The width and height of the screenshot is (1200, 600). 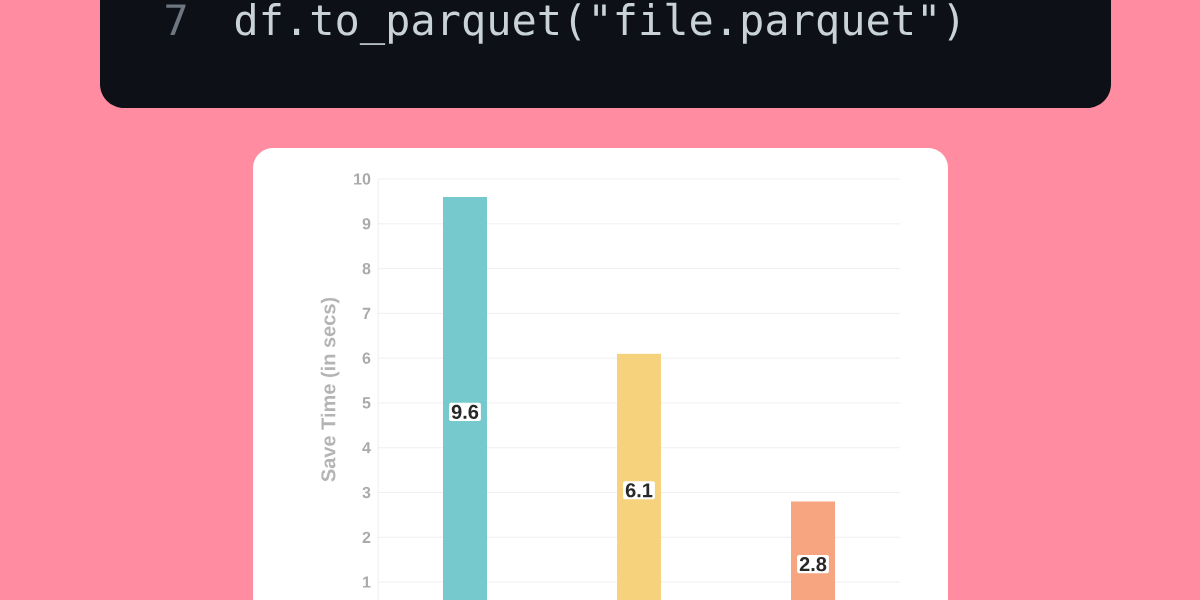 I want to click on data-label: 6.1, so click(x=639, y=490).